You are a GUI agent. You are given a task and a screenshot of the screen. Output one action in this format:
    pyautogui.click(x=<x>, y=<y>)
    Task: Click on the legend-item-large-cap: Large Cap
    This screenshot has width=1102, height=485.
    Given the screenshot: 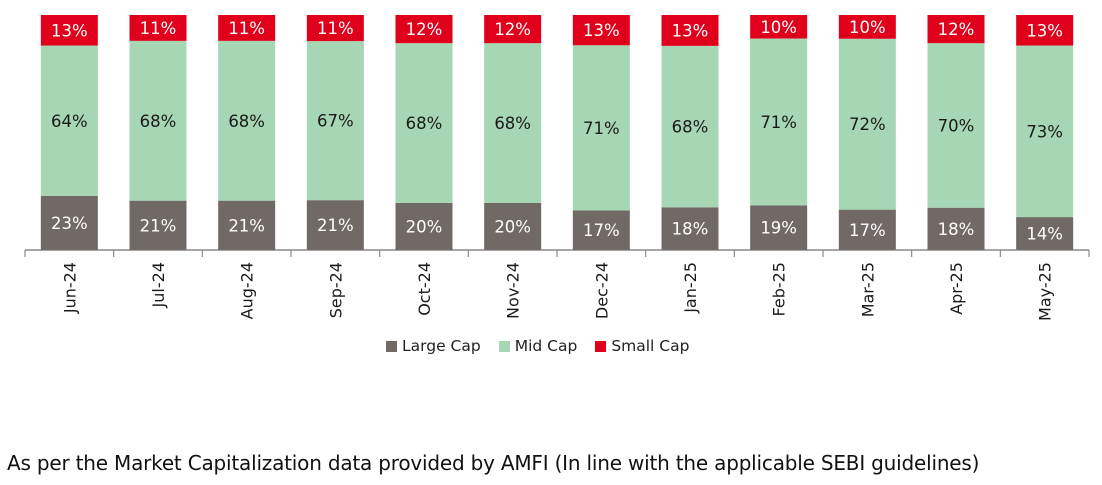 What is the action you would take?
    pyautogui.click(x=433, y=346)
    